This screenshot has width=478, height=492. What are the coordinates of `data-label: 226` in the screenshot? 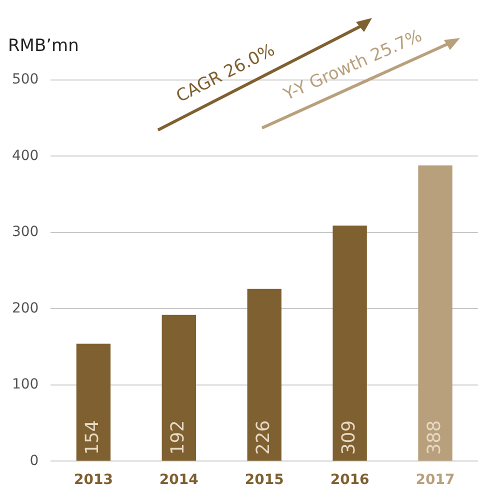 It's located at (263, 437).